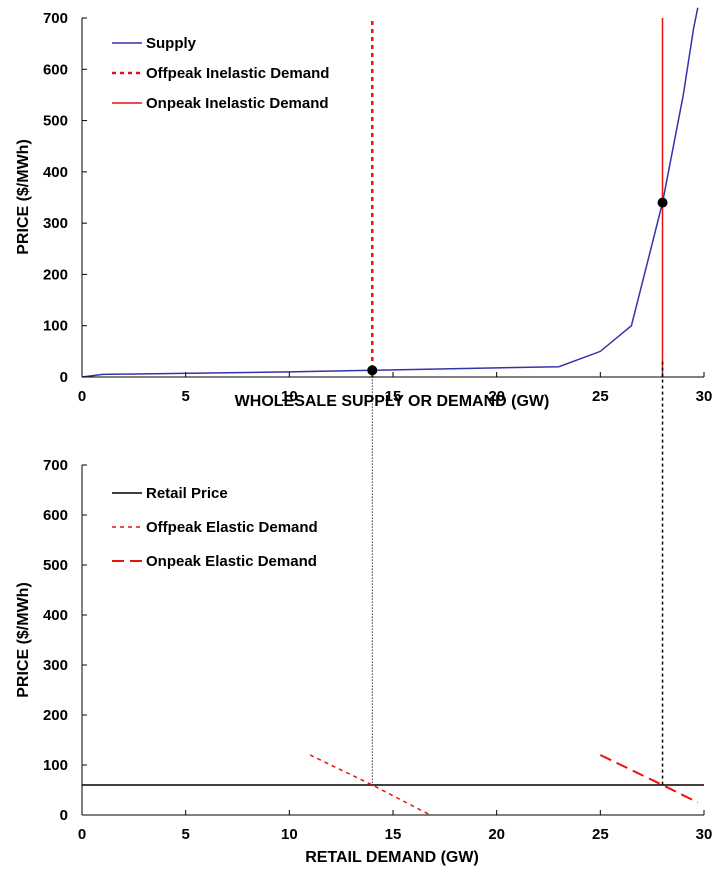 The width and height of the screenshot is (723, 880). What do you see at coordinates (82, 396) in the screenshot?
I see `top-x-tick-label: 0` at bounding box center [82, 396].